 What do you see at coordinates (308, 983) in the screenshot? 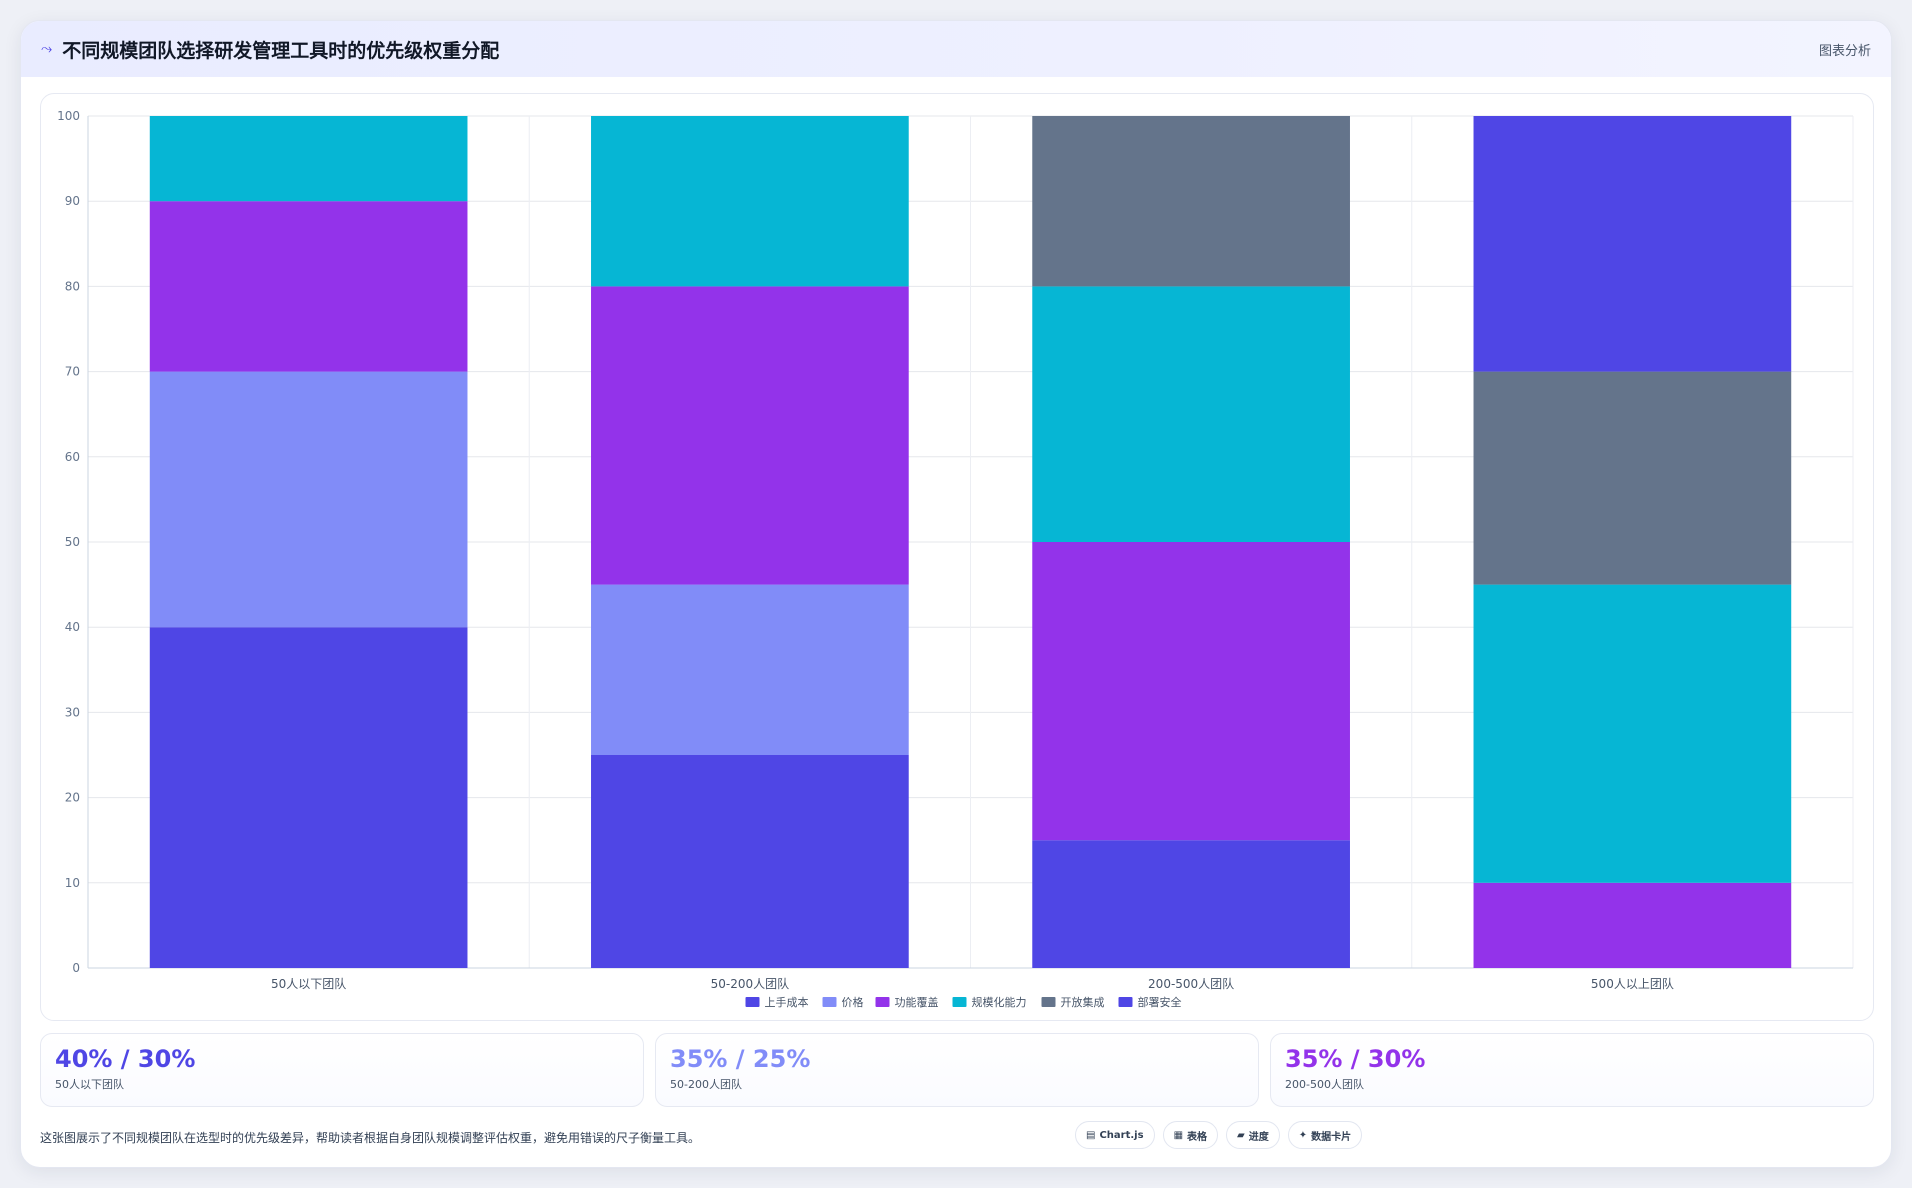
I see `x-tick-label: 50人以下团队` at bounding box center [308, 983].